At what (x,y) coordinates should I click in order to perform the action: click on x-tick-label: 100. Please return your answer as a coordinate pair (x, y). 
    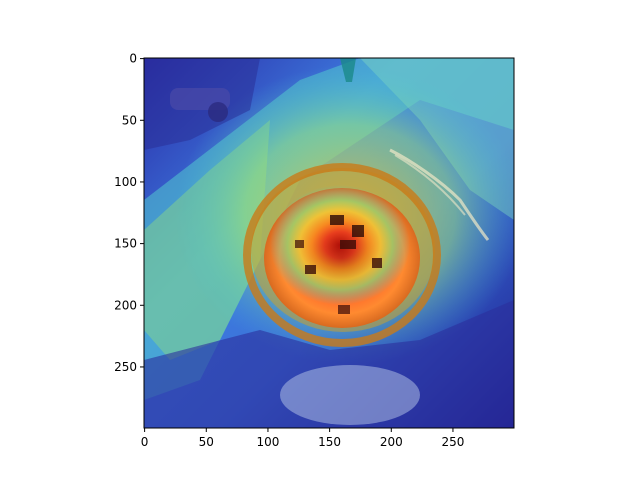
    Looking at the image, I should click on (267, 442).